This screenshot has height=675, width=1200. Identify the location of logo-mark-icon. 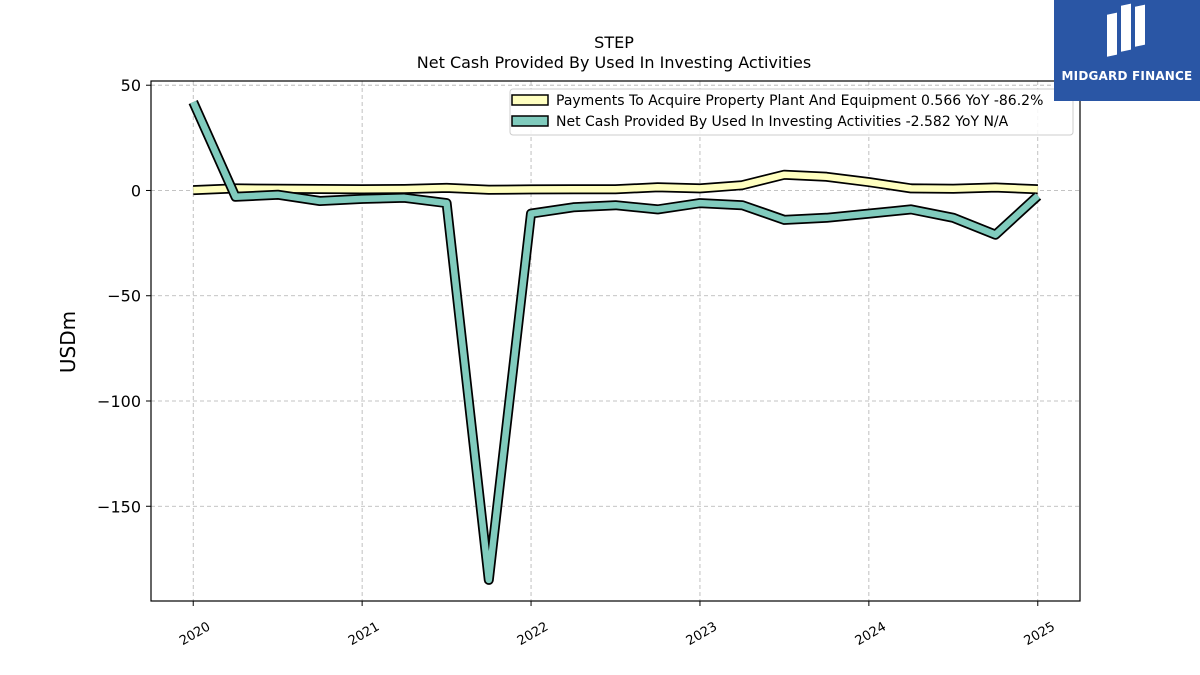
(1126, 30).